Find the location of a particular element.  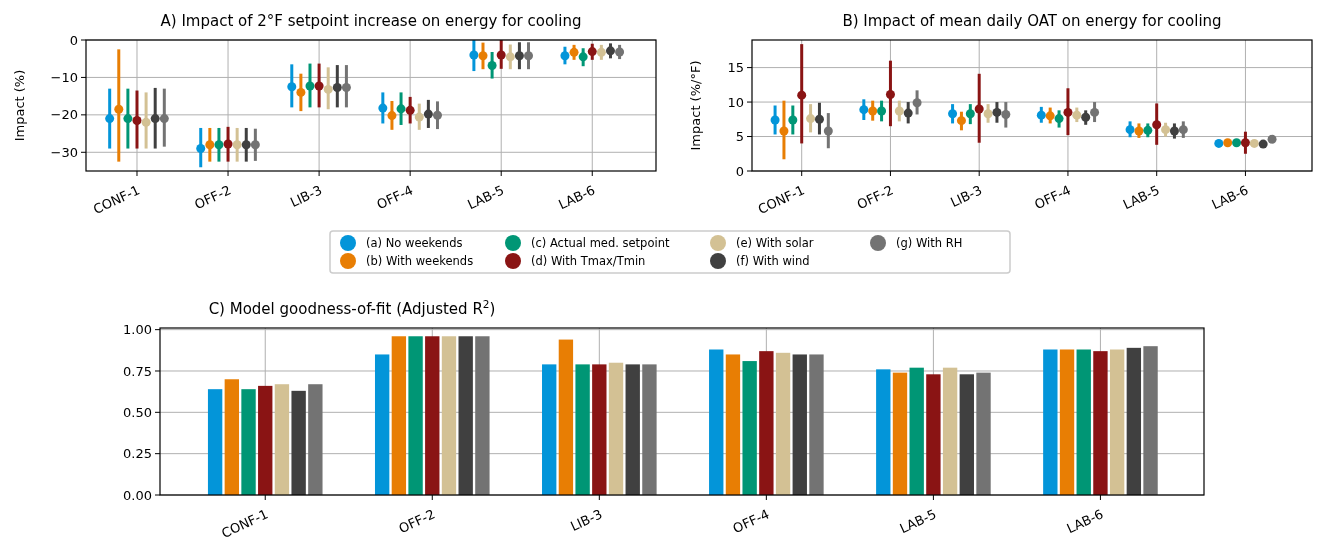

chart-title: A) Impact of 2°F setpoint increase on energy for cooling is located at coordinates (371, 21).